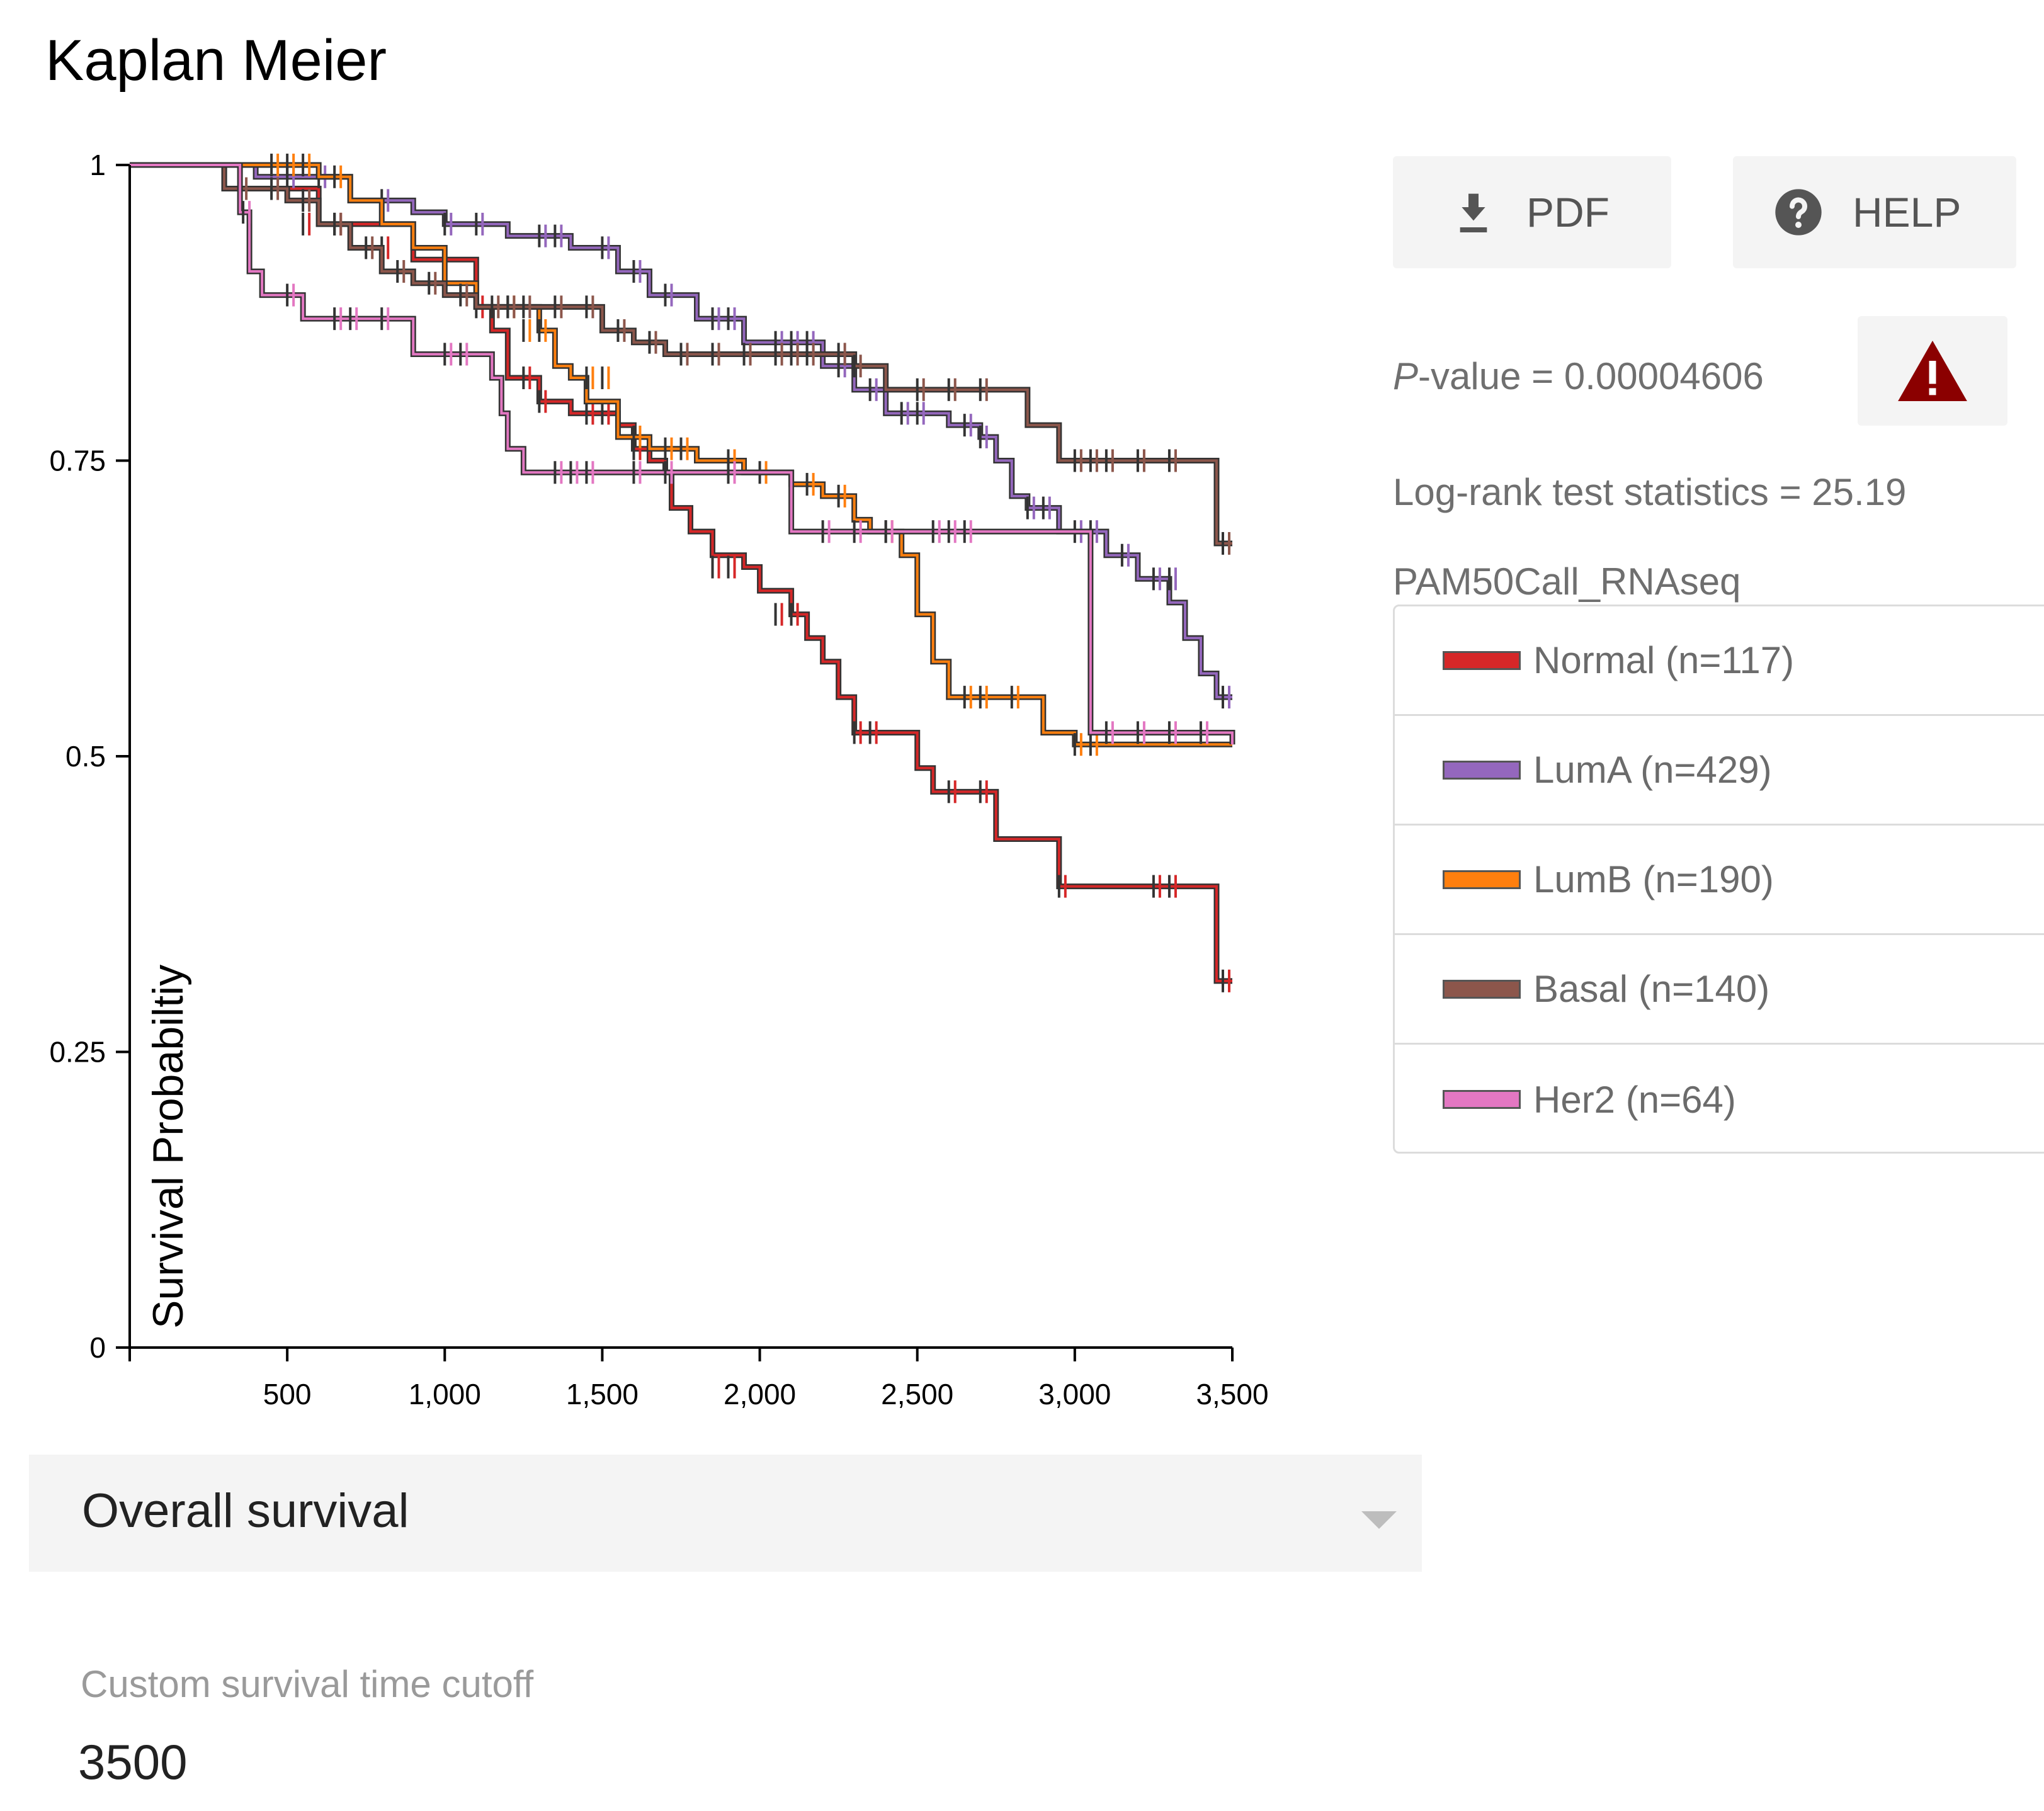  What do you see at coordinates (1650, 492) in the screenshot?
I see `log-rank-text: Log-rank test statistics = 25.19` at bounding box center [1650, 492].